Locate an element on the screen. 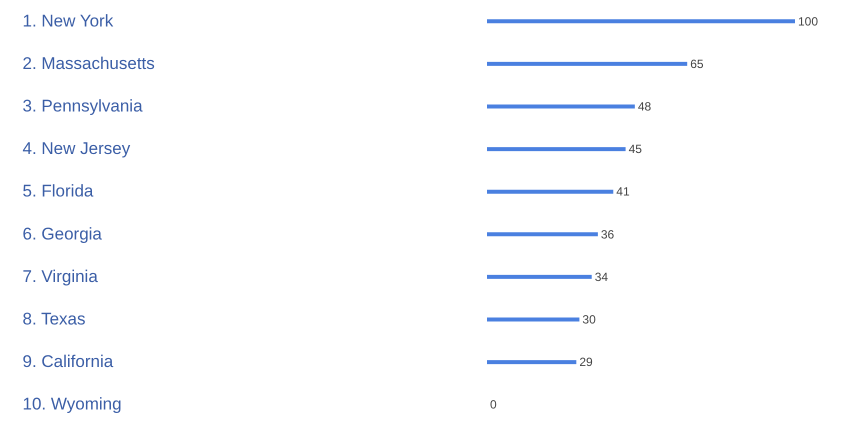 The image size is (868, 428). data-label: 30 is located at coordinates (589, 319).